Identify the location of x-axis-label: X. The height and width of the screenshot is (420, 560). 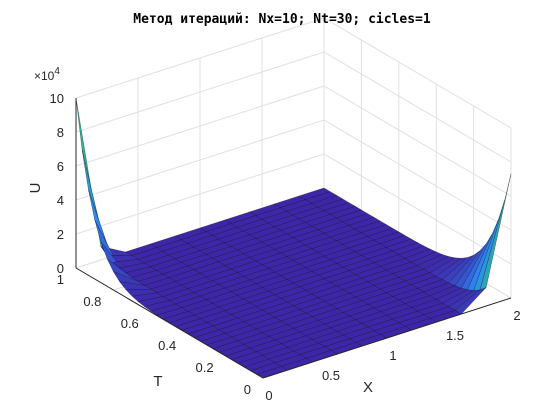
(368, 387).